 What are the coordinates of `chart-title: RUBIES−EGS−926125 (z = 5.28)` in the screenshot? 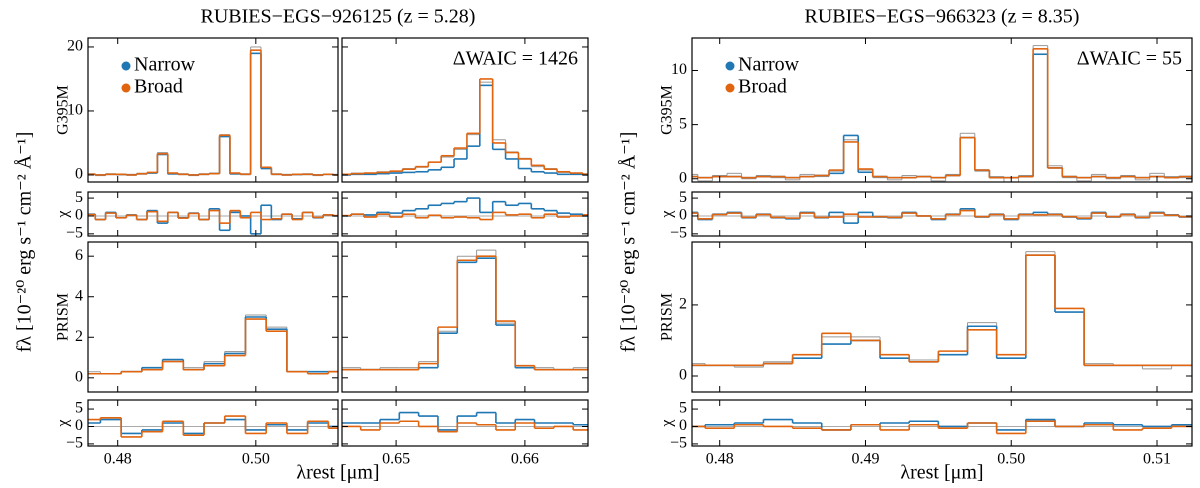 It's located at (338, 17).